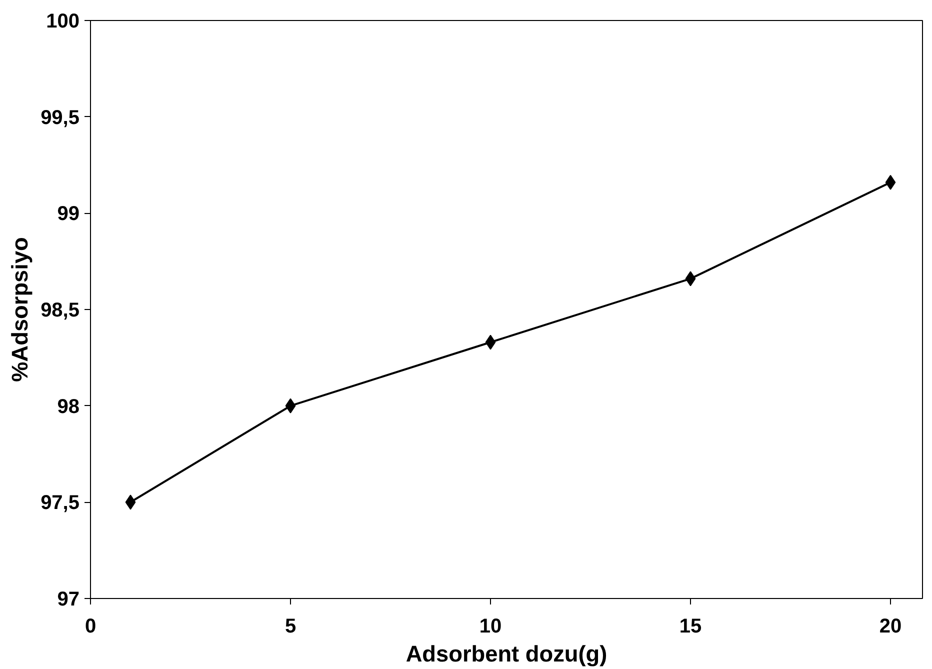 The width and height of the screenshot is (932, 669). Describe the element at coordinates (90, 627) in the screenshot. I see `x-tick-label: 0` at that location.